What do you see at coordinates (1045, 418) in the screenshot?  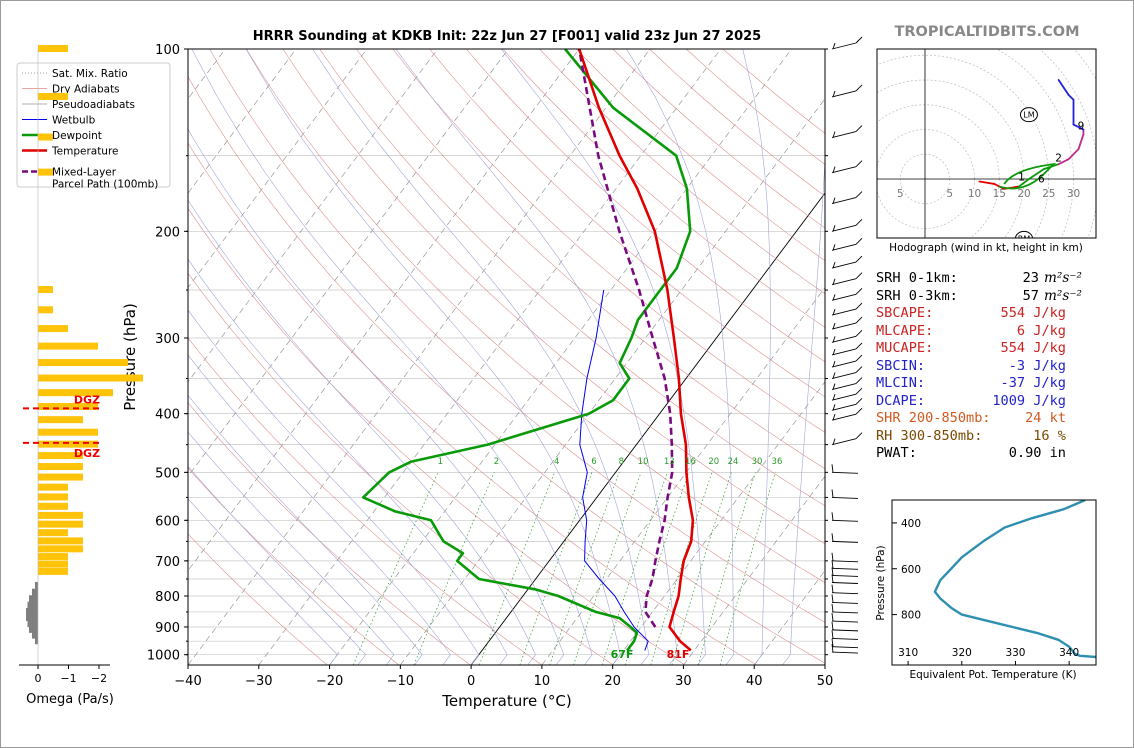 I see `param-value: 24 kt` at bounding box center [1045, 418].